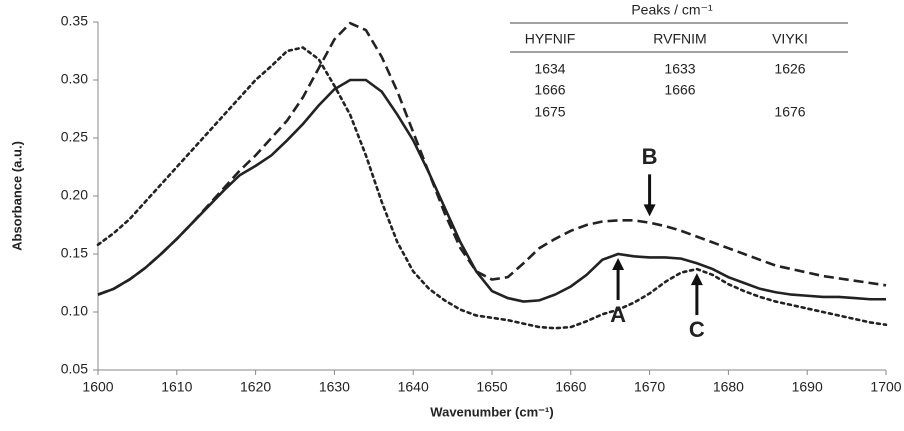  What do you see at coordinates (74, 21) in the screenshot?
I see `y-tick-label: 0.35` at bounding box center [74, 21].